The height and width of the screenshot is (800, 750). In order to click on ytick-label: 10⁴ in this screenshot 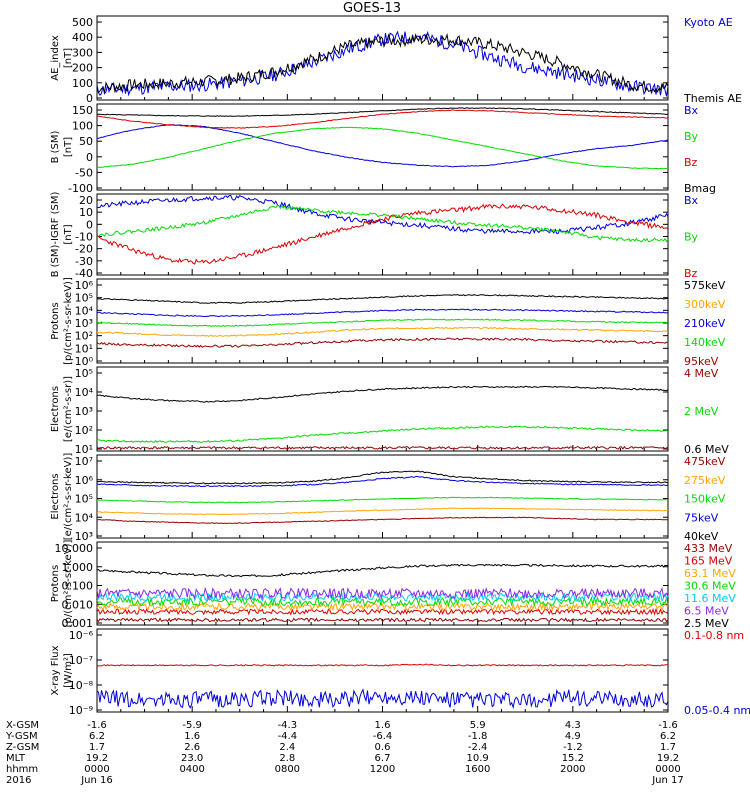, I will do `click(84, 392)`.